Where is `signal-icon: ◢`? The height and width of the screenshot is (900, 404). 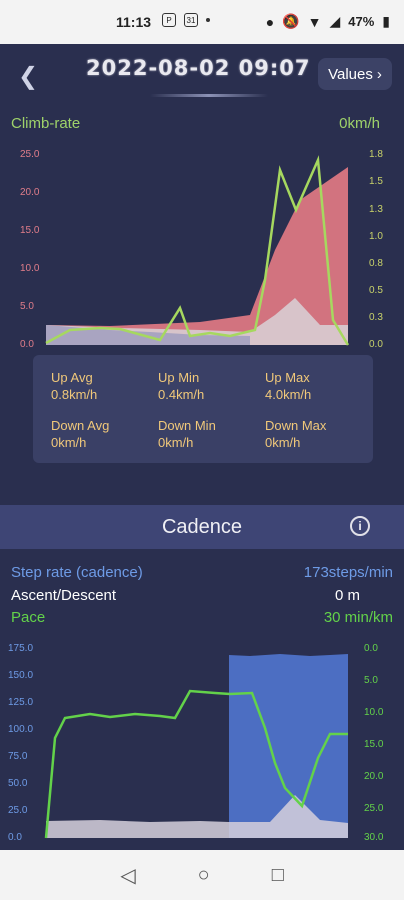 signal-icon: ◢ is located at coordinates (335, 21).